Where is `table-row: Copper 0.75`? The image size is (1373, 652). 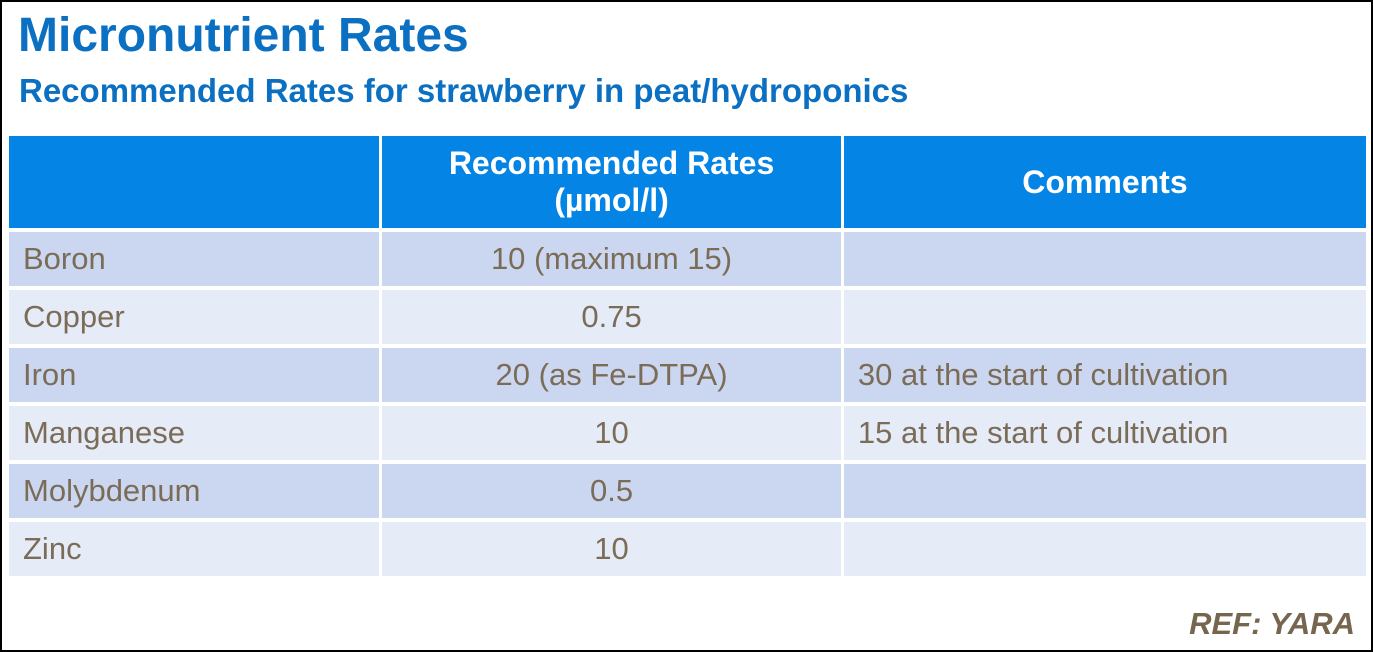
table-row: Copper 0.75 is located at coordinates (687, 317).